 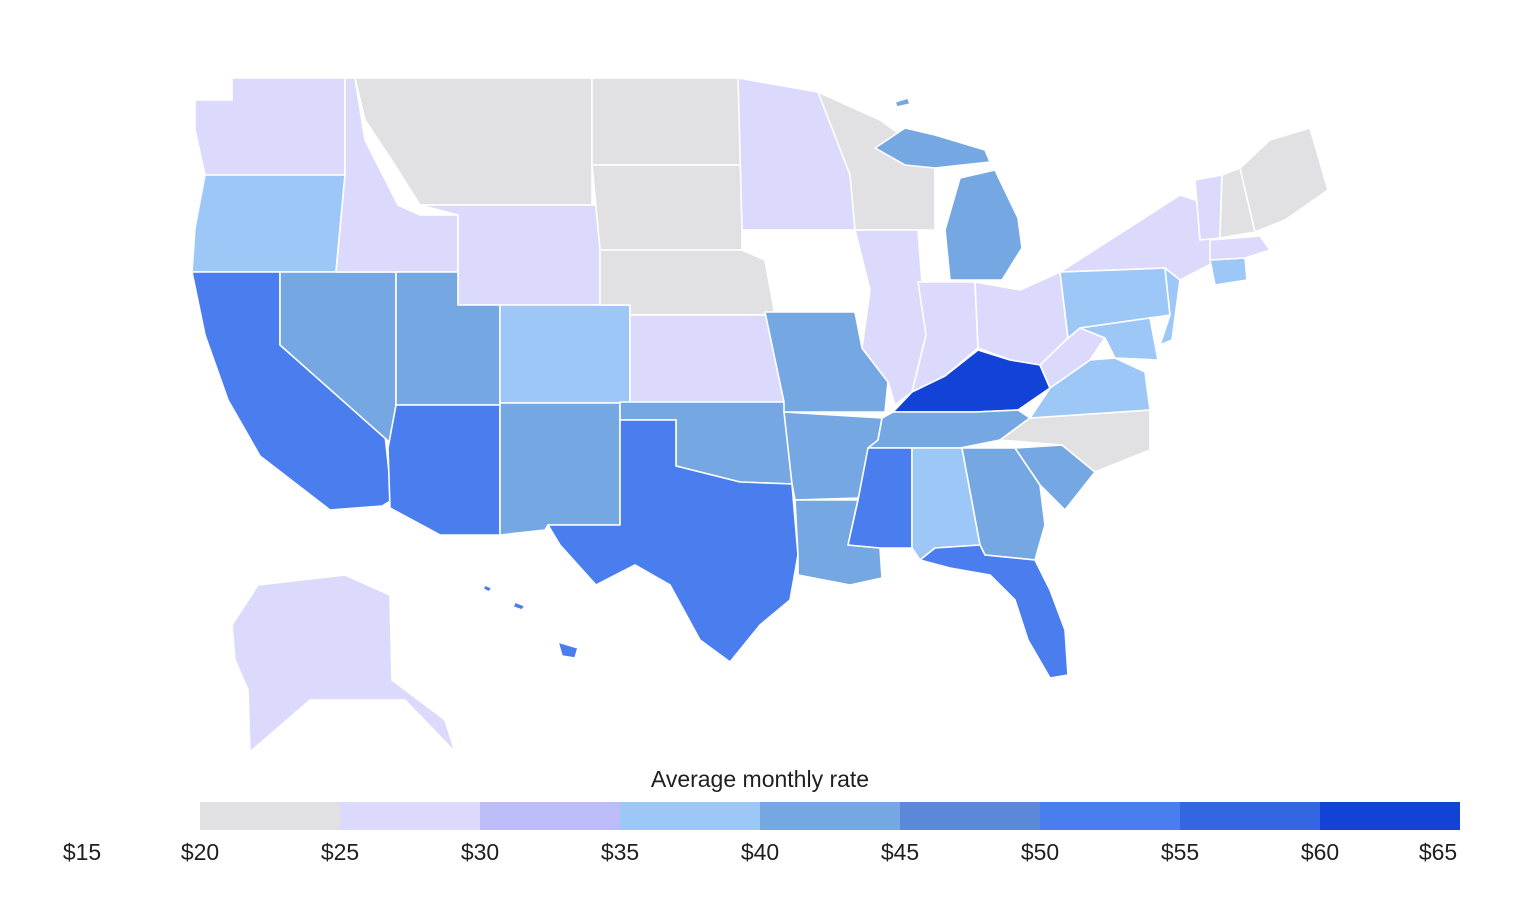 What do you see at coordinates (1228, 271) in the screenshot?
I see `state-connecticut` at bounding box center [1228, 271].